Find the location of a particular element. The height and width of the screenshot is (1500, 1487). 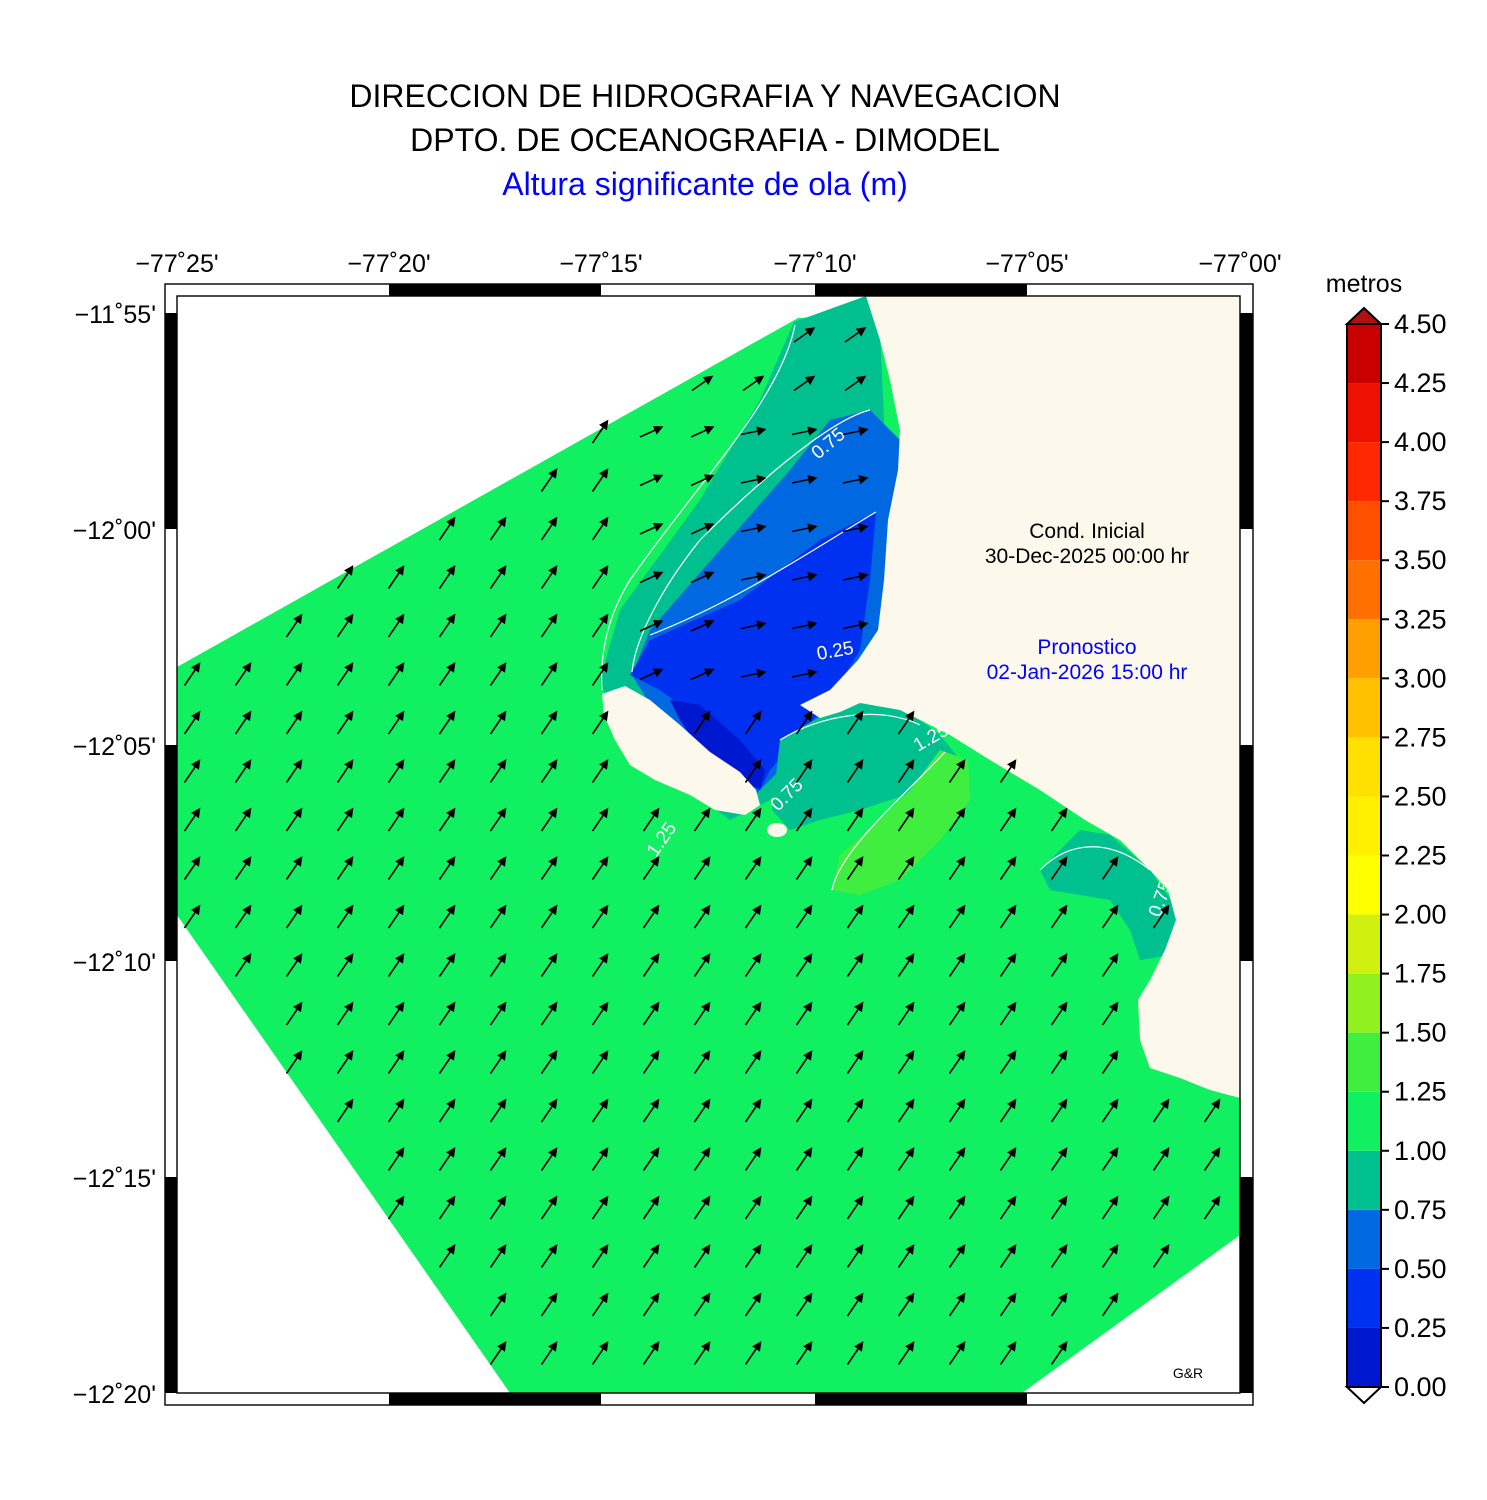

colorbar-tick-label: 3.00 is located at coordinates (1420, 678).